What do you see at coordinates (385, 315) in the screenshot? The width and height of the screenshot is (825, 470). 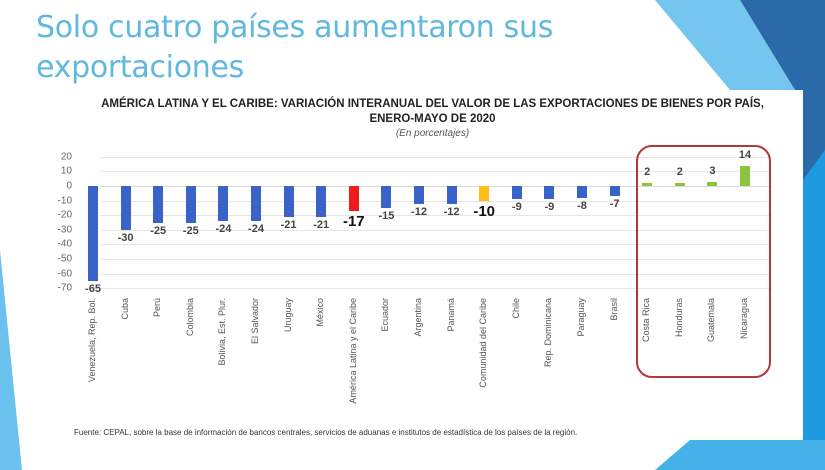 I see `x-axis-label: Ecuador` at bounding box center [385, 315].